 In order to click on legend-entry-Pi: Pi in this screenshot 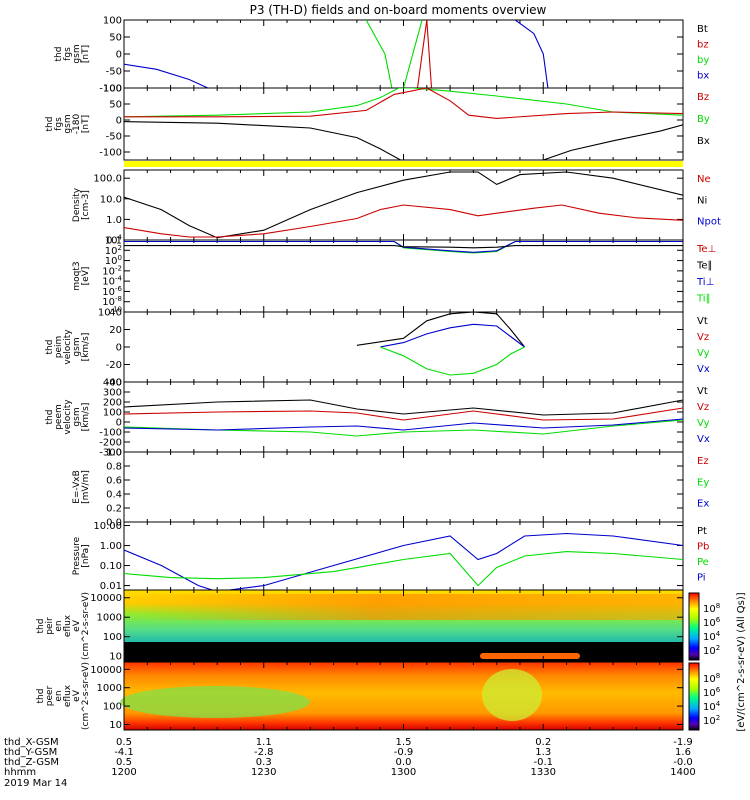, I will do `click(701, 578)`.